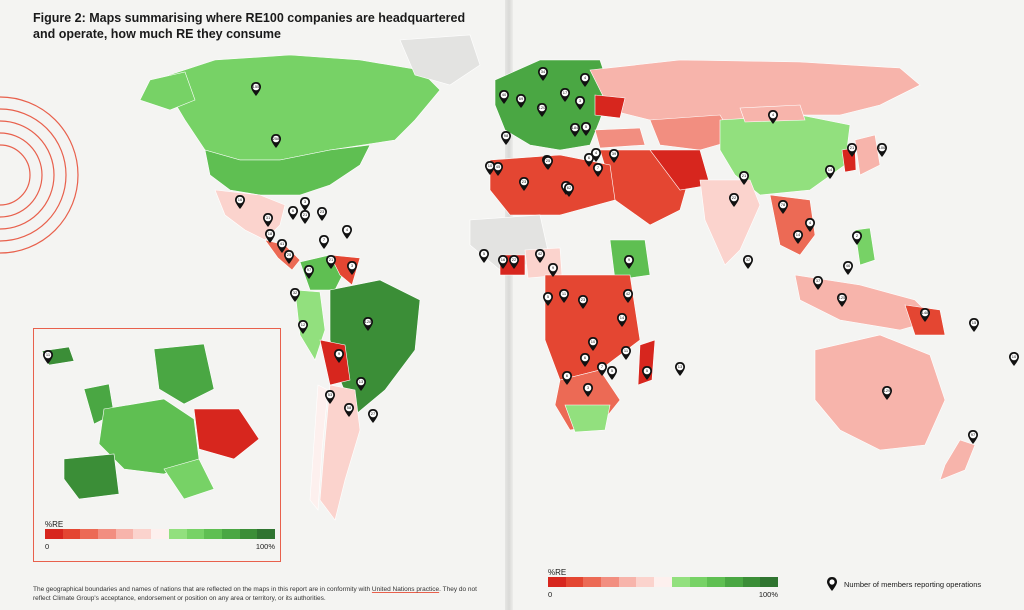 The image size is (1024, 610). What do you see at coordinates (548, 163) in the screenshot?
I see `map-pin: 25` at bounding box center [548, 163].